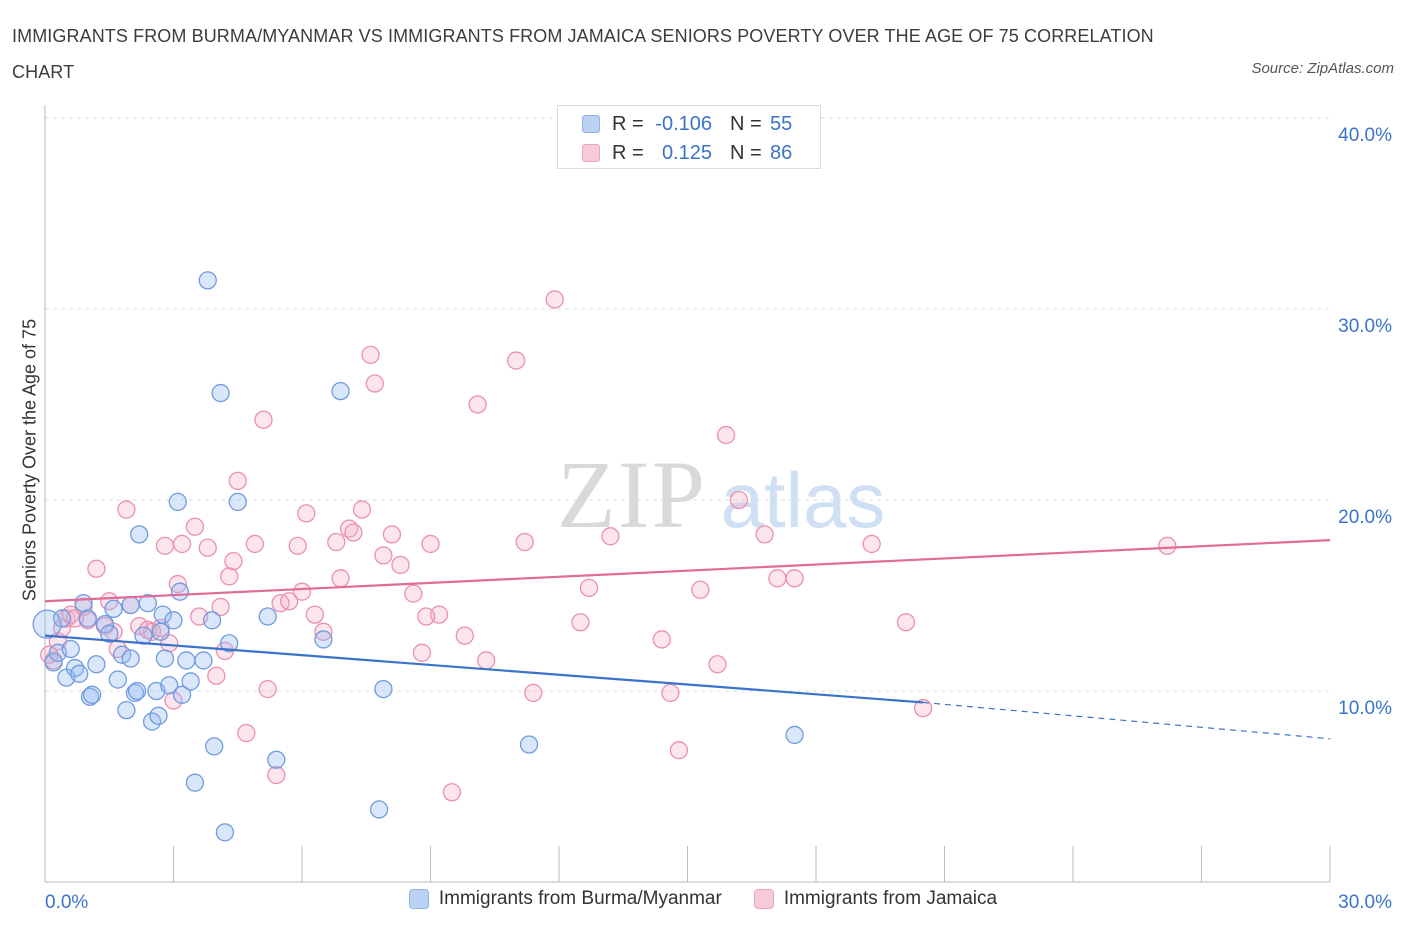 This screenshot has height=930, width=1406. Describe the element at coordinates (687, 124) in the screenshot. I see `legend-row-burma: R = -0.106 N = 55` at that location.